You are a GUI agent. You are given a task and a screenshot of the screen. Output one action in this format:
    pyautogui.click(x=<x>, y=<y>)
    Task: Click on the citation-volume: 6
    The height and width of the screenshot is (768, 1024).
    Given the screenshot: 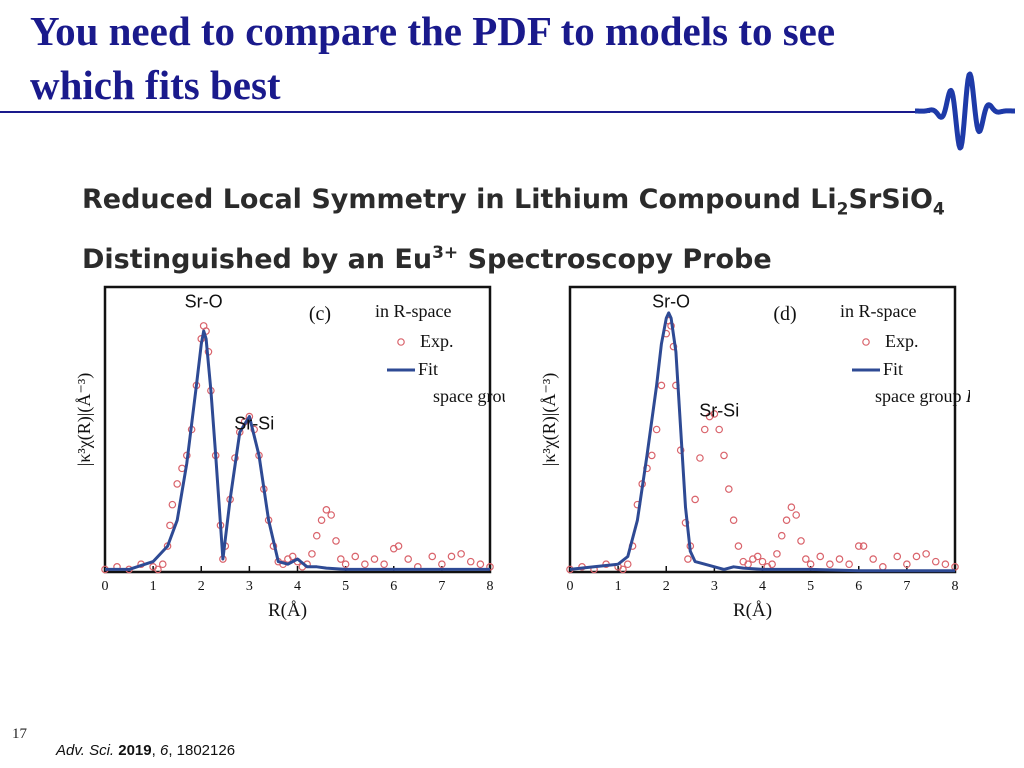 What is the action you would take?
    pyautogui.click(x=164, y=750)
    